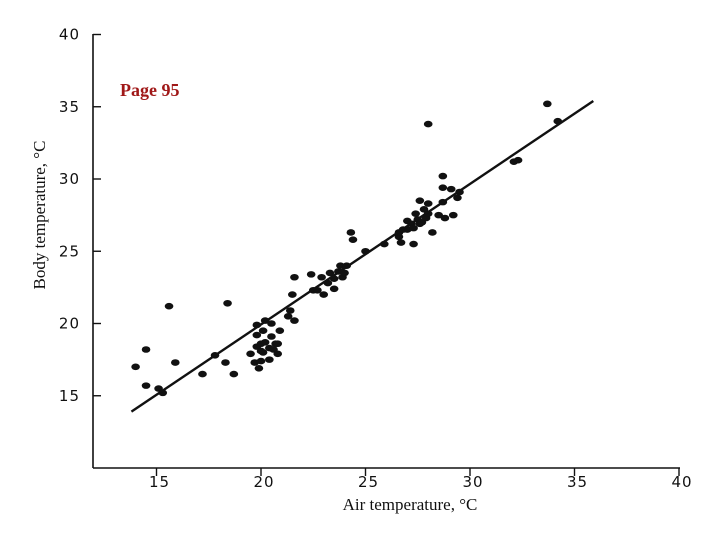 The width and height of the screenshot is (720, 540). I want to click on y-tick-label: 35, so click(69, 107).